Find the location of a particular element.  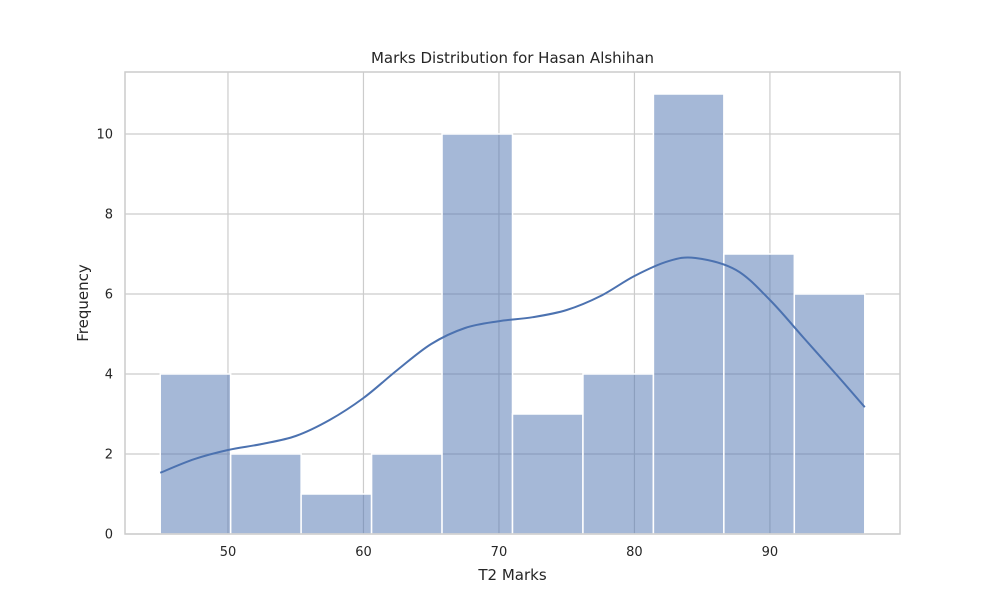

chart-title: Marks Distribution for Hasan Alshihan is located at coordinates (512, 58).